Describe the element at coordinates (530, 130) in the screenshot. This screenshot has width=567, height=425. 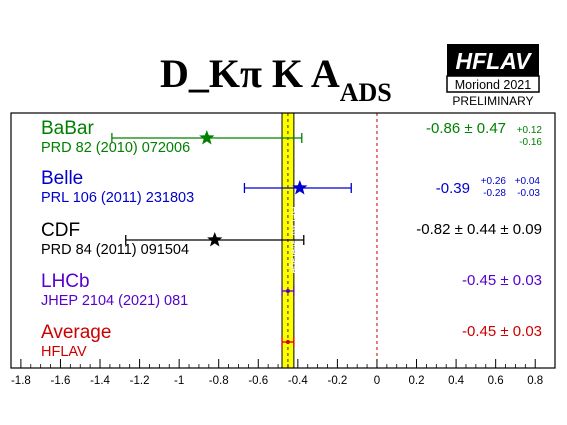
I see `babar-syst-up: +0.12` at that location.